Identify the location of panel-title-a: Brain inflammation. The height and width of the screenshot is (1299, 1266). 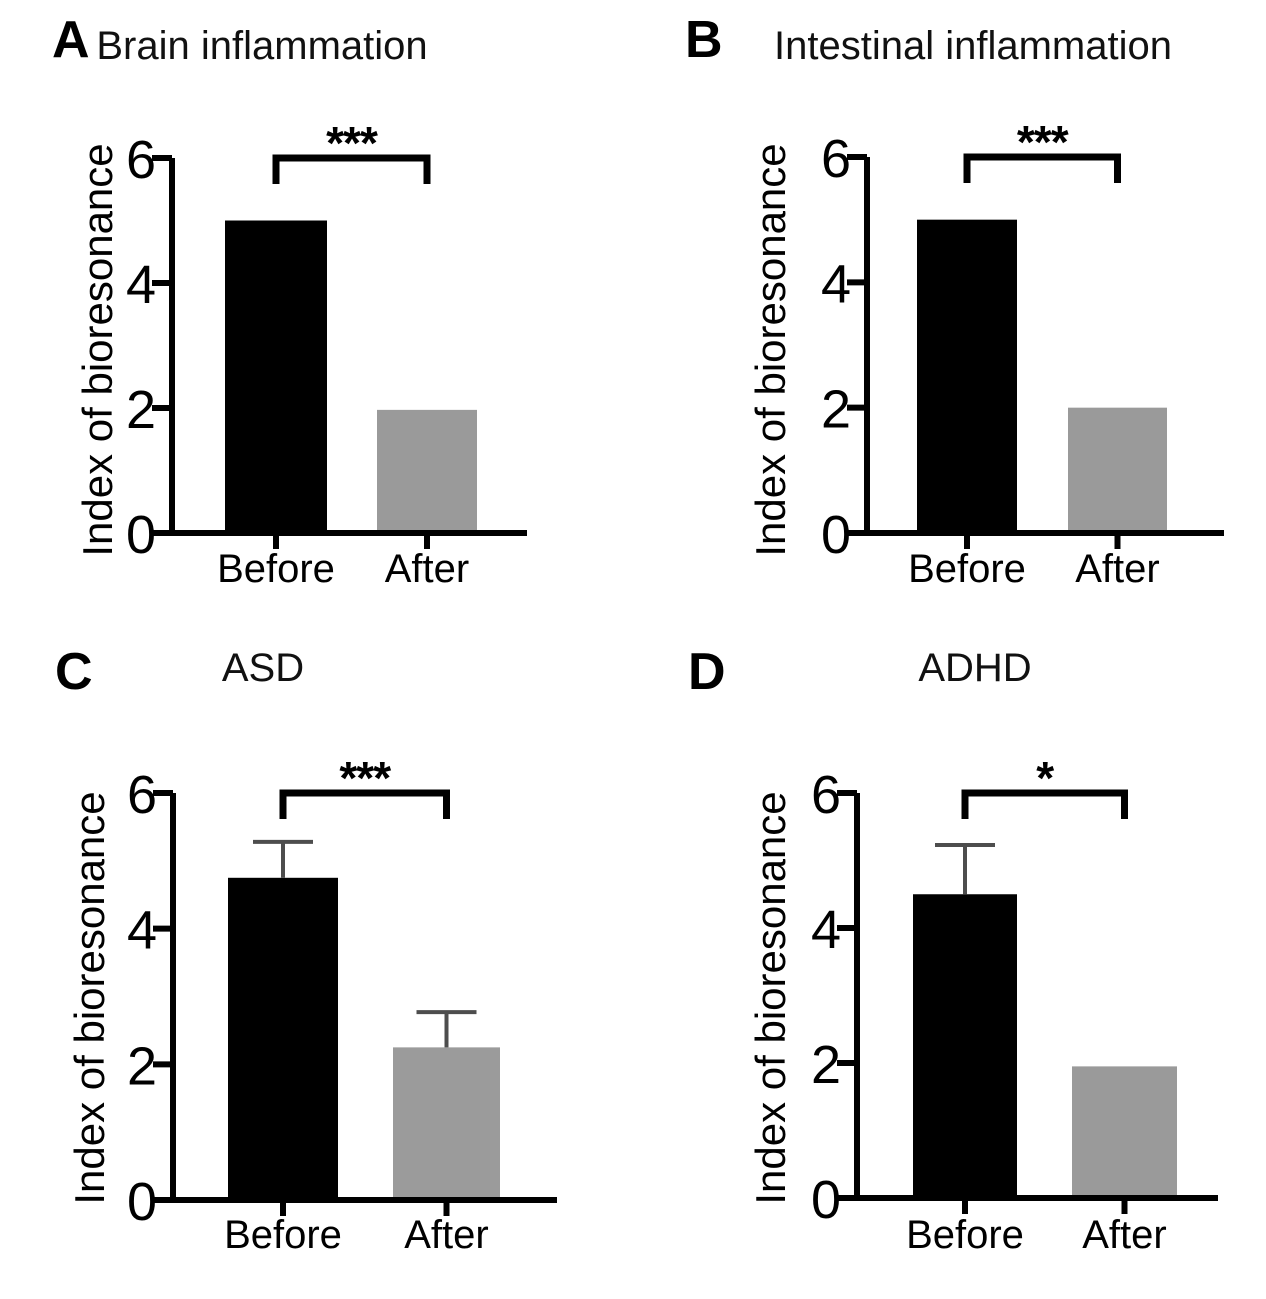
(262, 46).